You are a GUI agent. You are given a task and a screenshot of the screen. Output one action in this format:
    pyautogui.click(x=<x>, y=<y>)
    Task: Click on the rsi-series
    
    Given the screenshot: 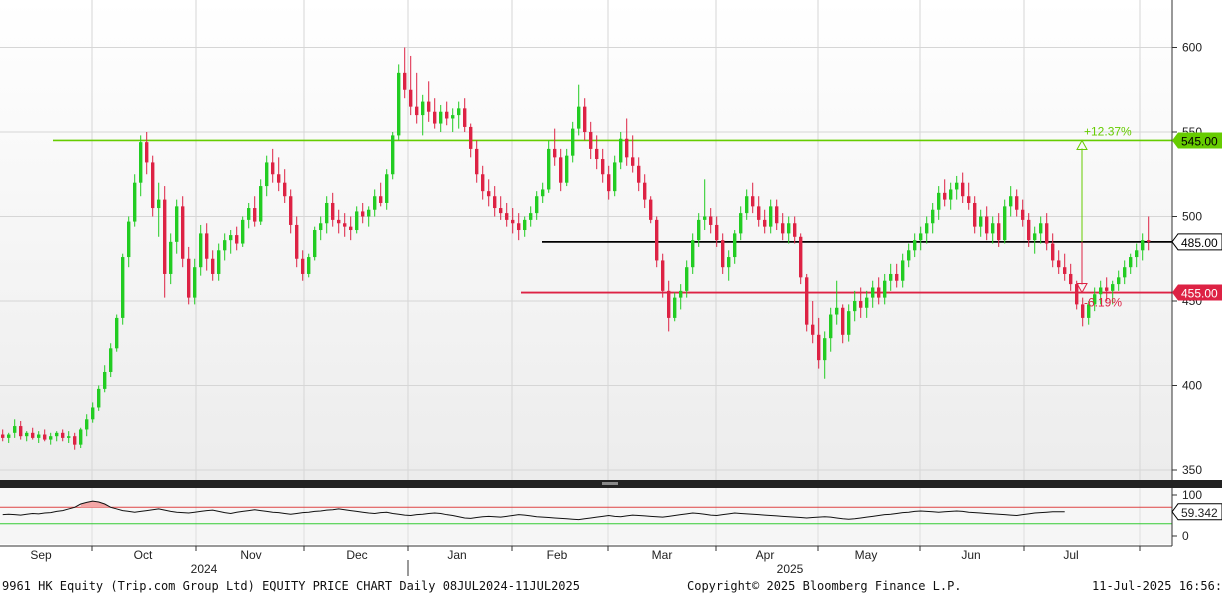 What is the action you would take?
    pyautogui.click(x=533, y=510)
    